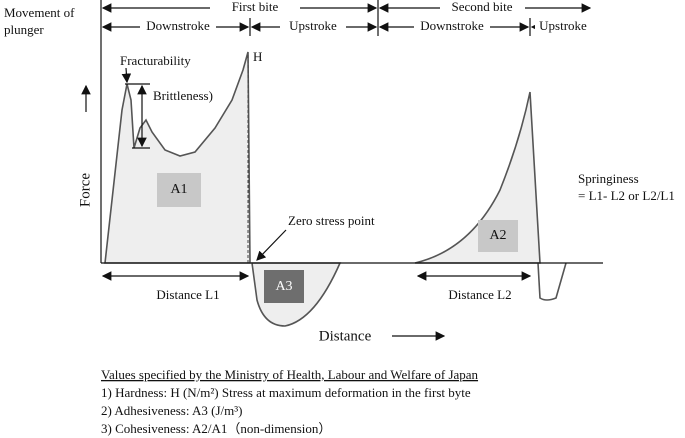 Image resolution: width=685 pixels, height=438 pixels. What do you see at coordinates (39, 12) in the screenshot?
I see `movement-label: Movement of` at bounding box center [39, 12].